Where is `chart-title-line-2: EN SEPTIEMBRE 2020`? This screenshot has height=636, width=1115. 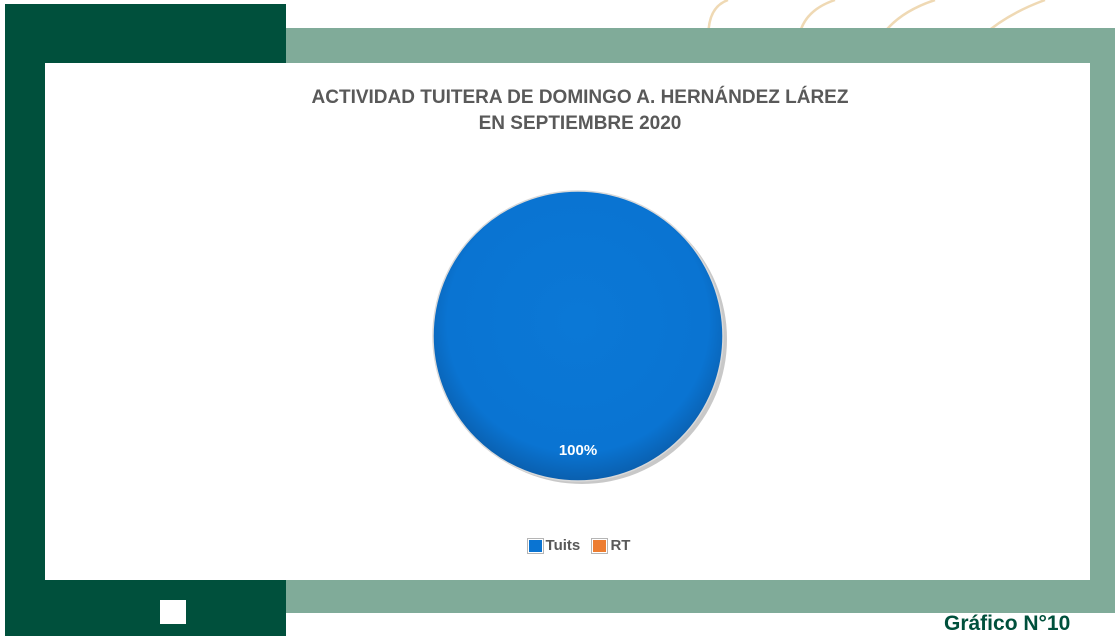
chart-title-line-2: EN SEPTIEMBRE 2020 is located at coordinates (580, 123).